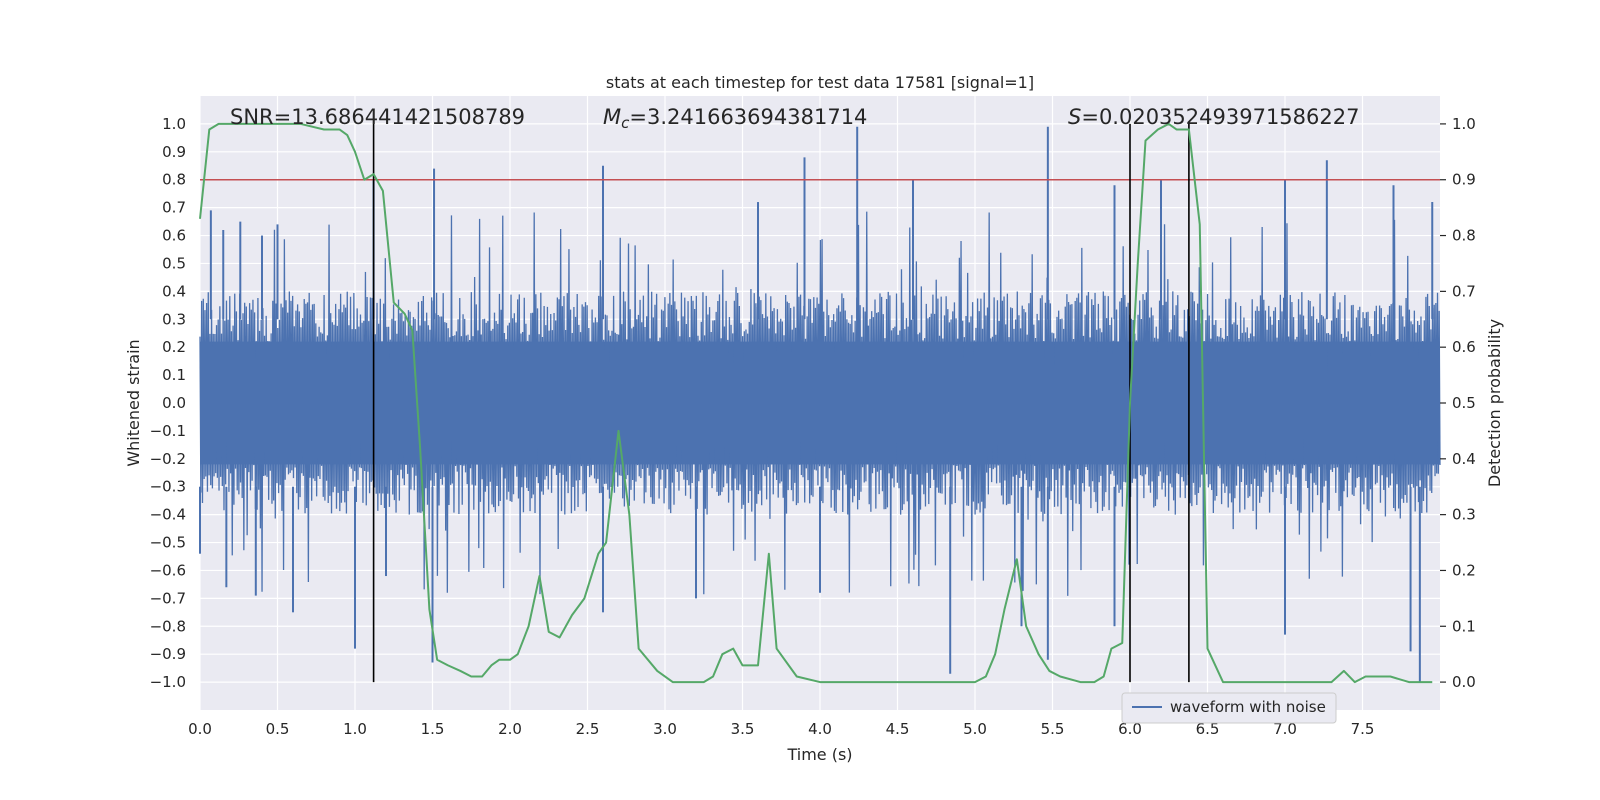 This screenshot has height=800, width=1600. I want to click on y-tick-left-20: −1.0, so click(168, 682).